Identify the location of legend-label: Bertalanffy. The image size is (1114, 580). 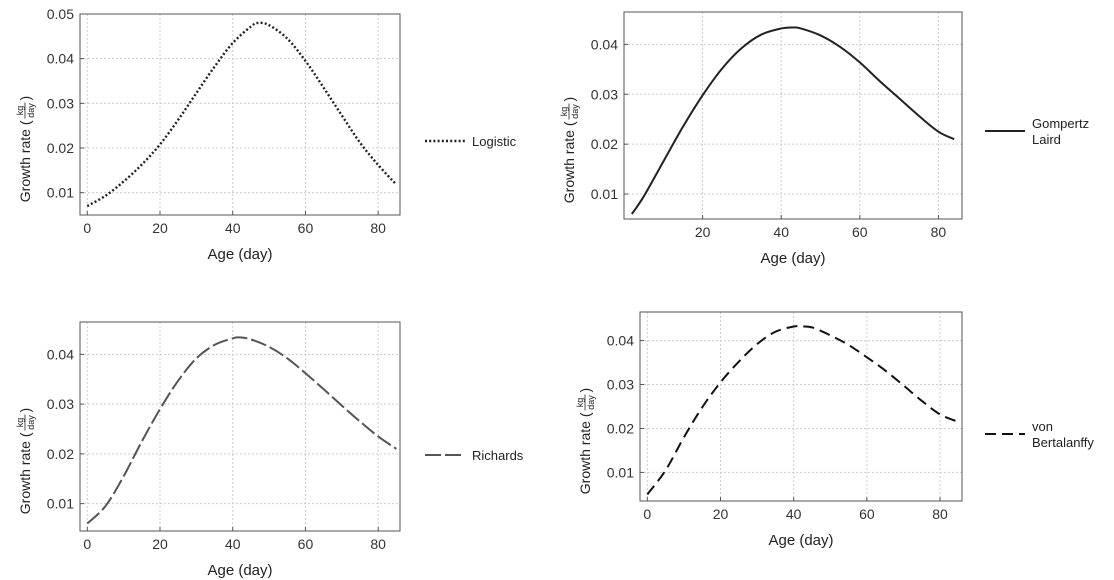
(1063, 442).